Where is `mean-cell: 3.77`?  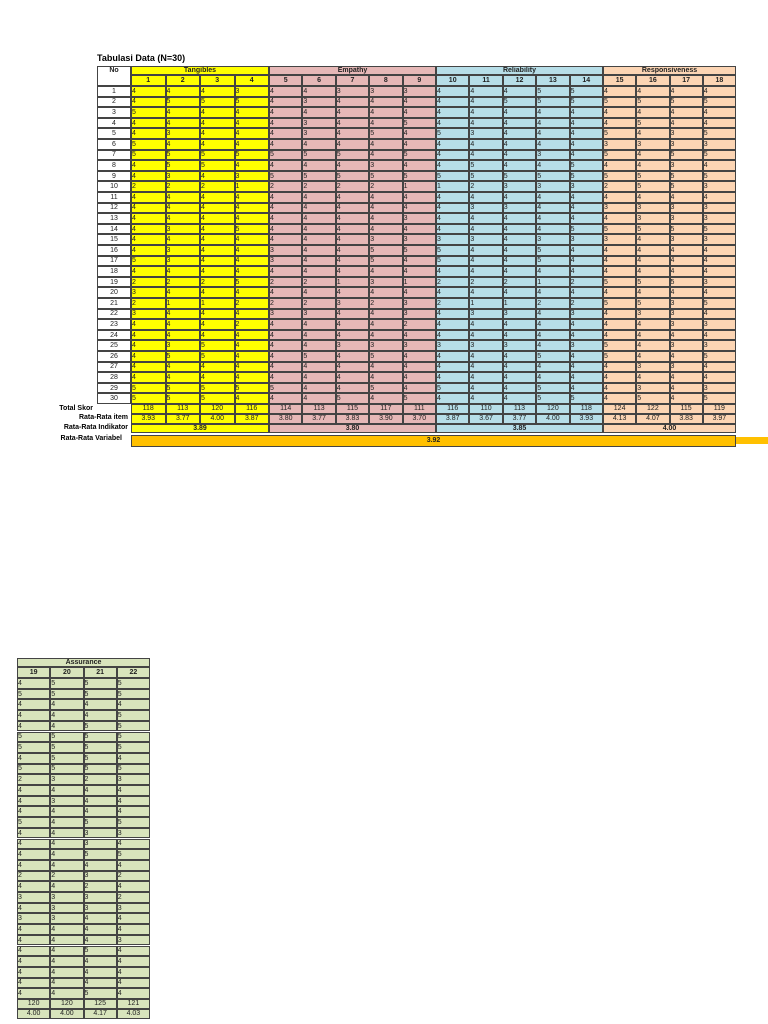
mean-cell: 3.77 is located at coordinates (182, 418).